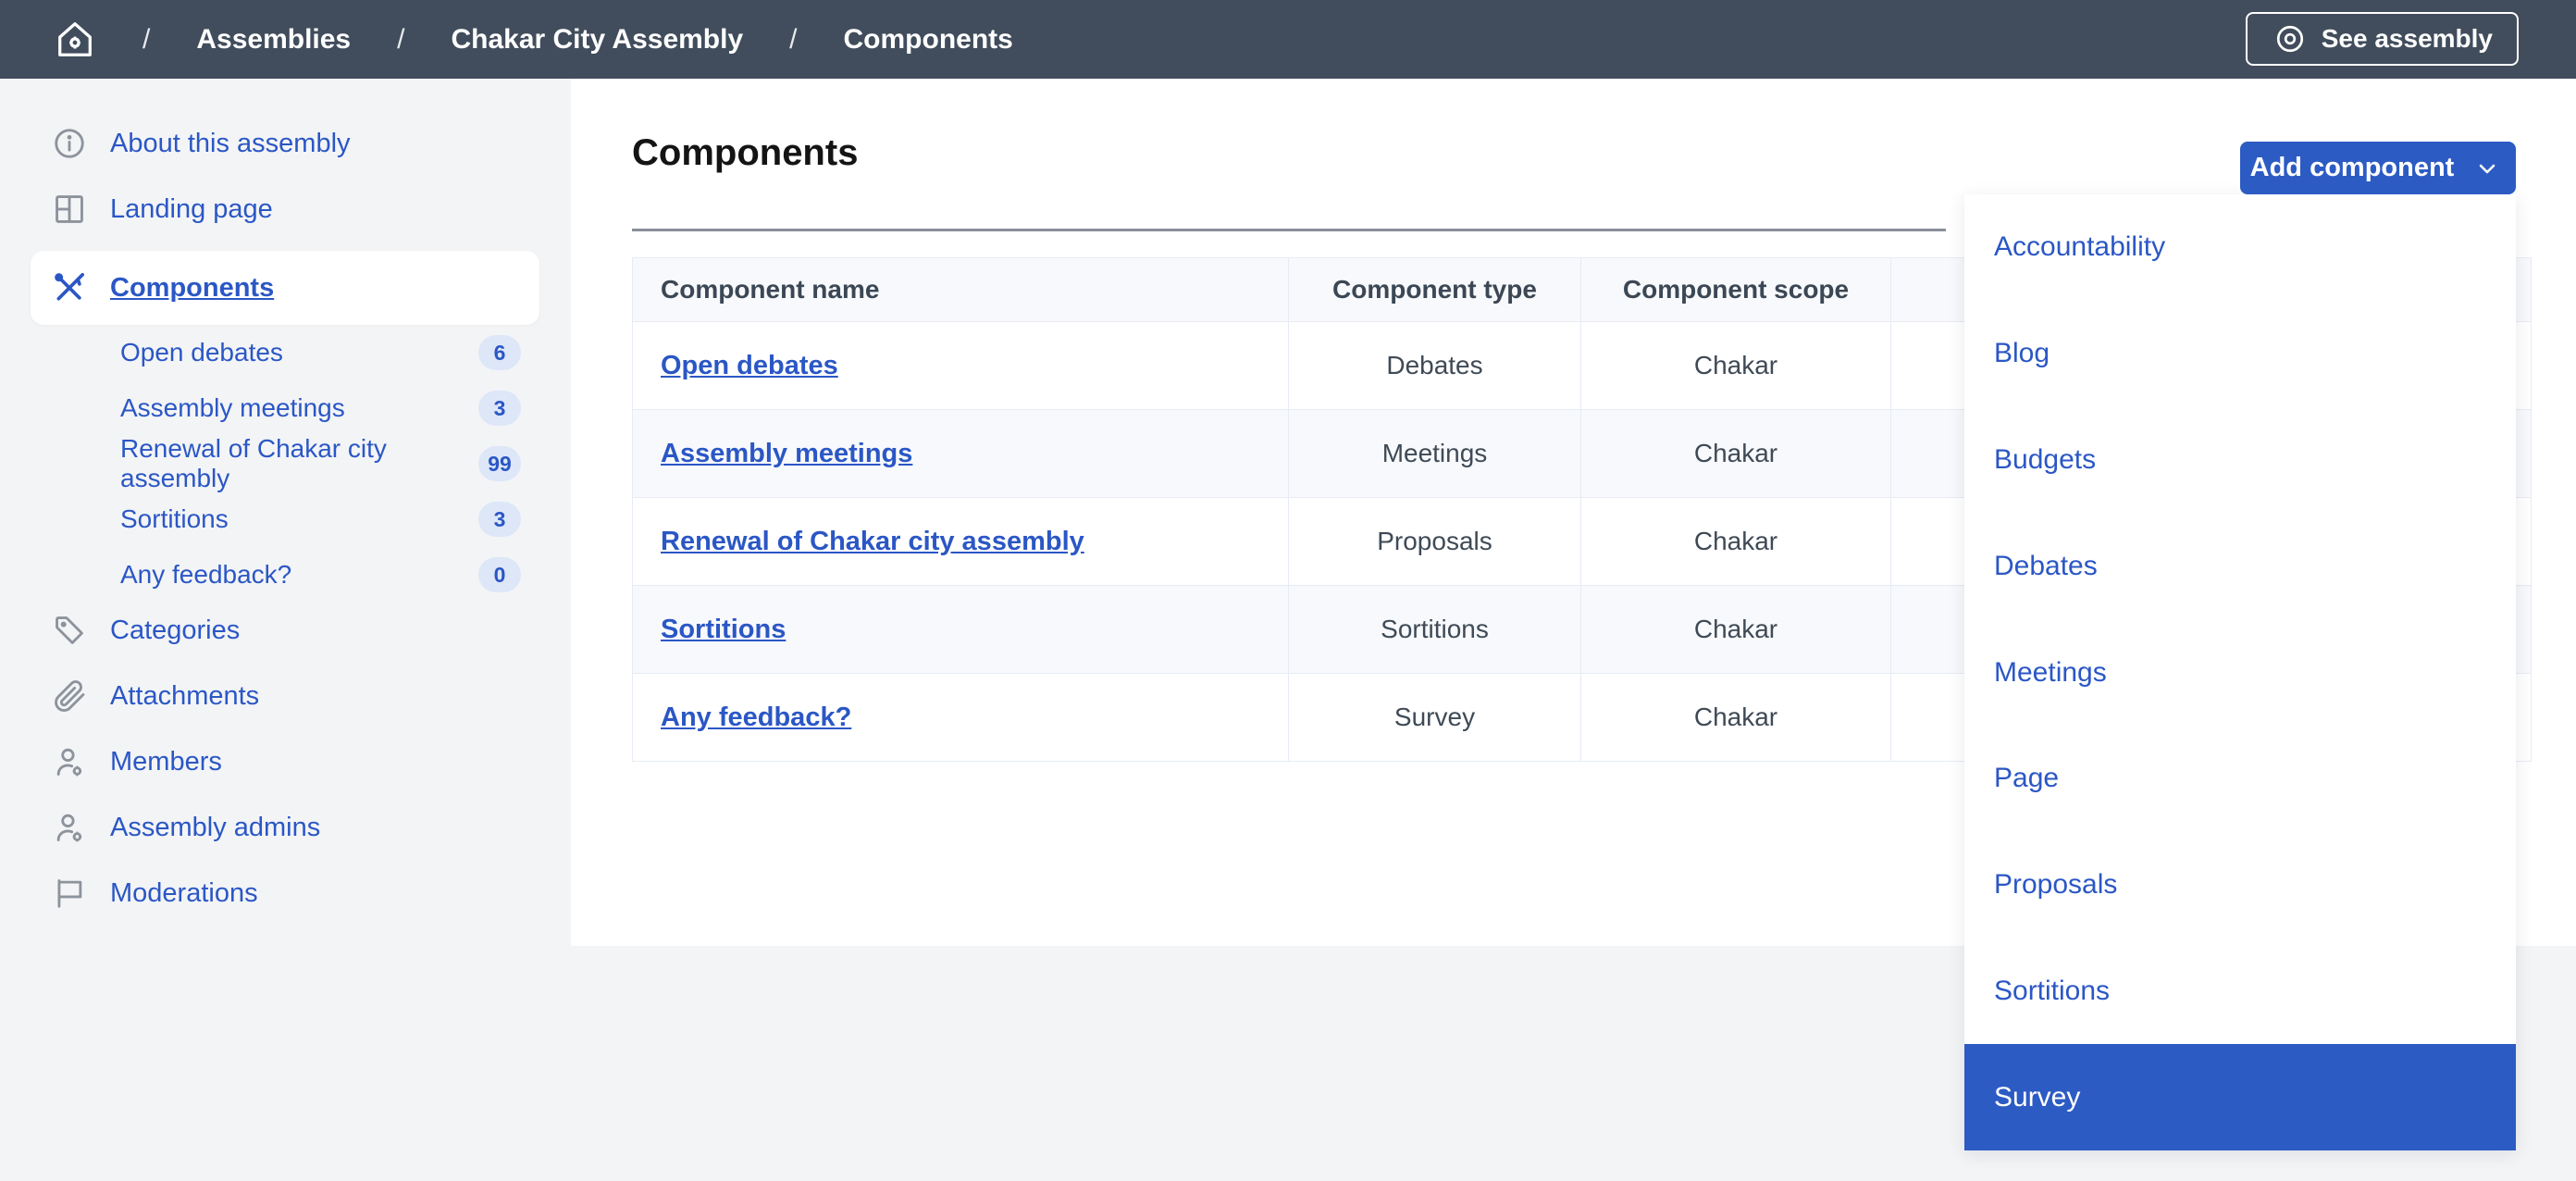  I want to click on sidebar-item-moderations: Moderations, so click(285, 893).